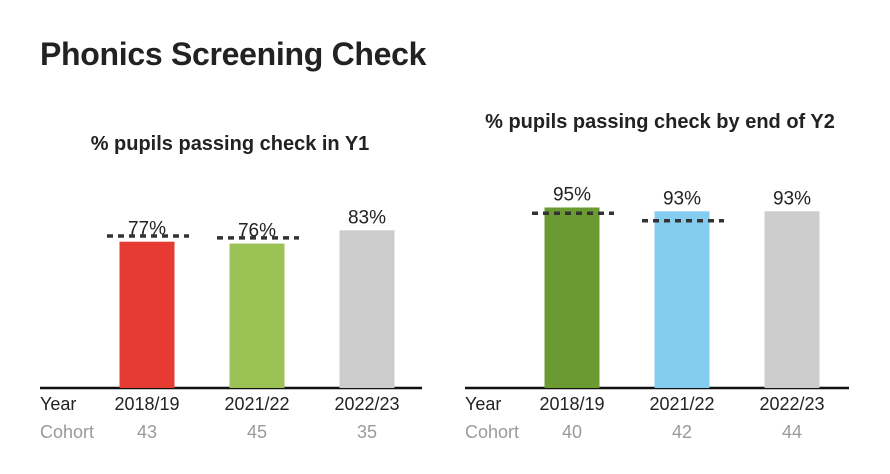 The image size is (890, 474). I want to click on cohort-value: 44, so click(792, 432).